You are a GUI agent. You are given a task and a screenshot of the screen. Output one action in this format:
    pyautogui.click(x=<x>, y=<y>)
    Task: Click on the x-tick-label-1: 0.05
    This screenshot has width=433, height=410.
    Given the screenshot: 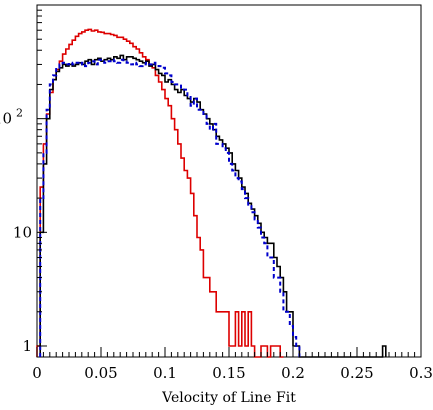 What is the action you would take?
    pyautogui.click(x=100, y=373)
    